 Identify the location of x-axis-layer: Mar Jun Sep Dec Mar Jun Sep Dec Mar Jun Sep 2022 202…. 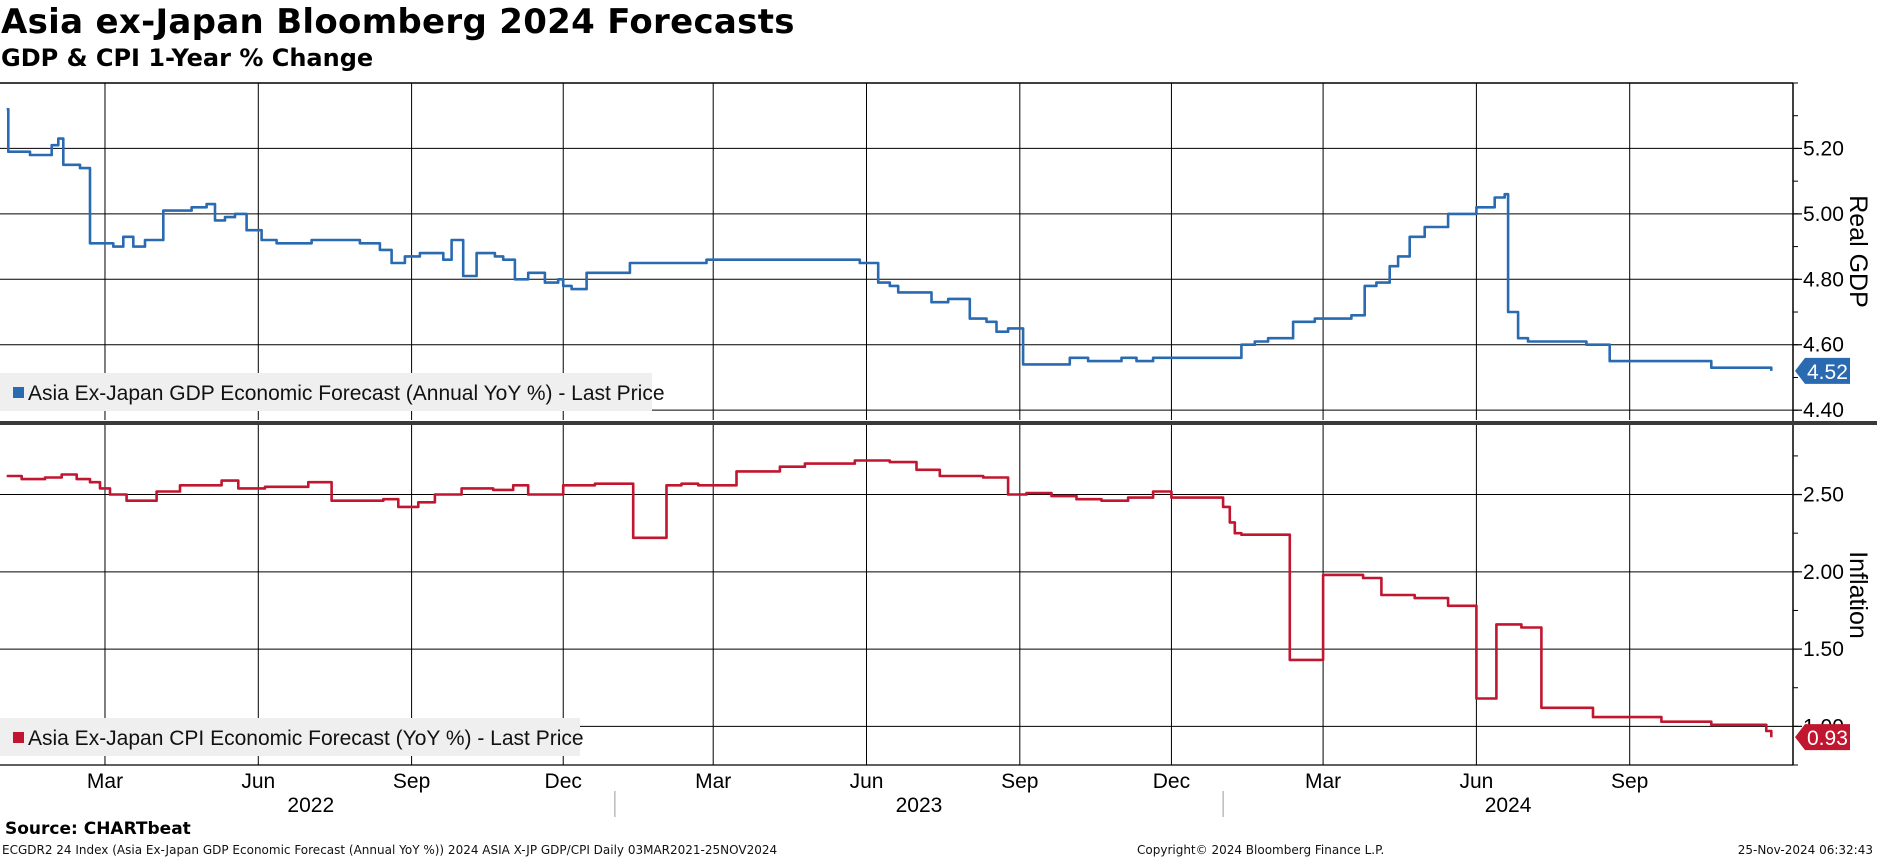
(867, 793).